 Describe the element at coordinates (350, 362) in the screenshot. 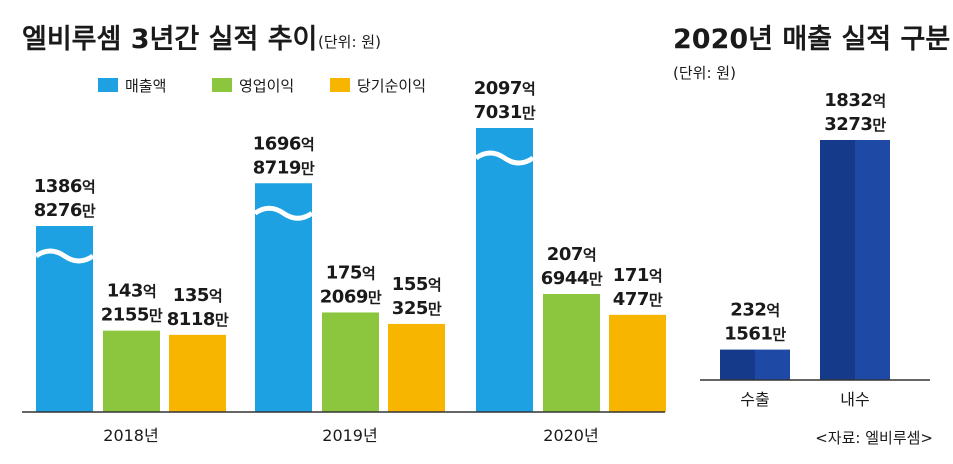

I see `bar-2019년-영업이익` at that location.